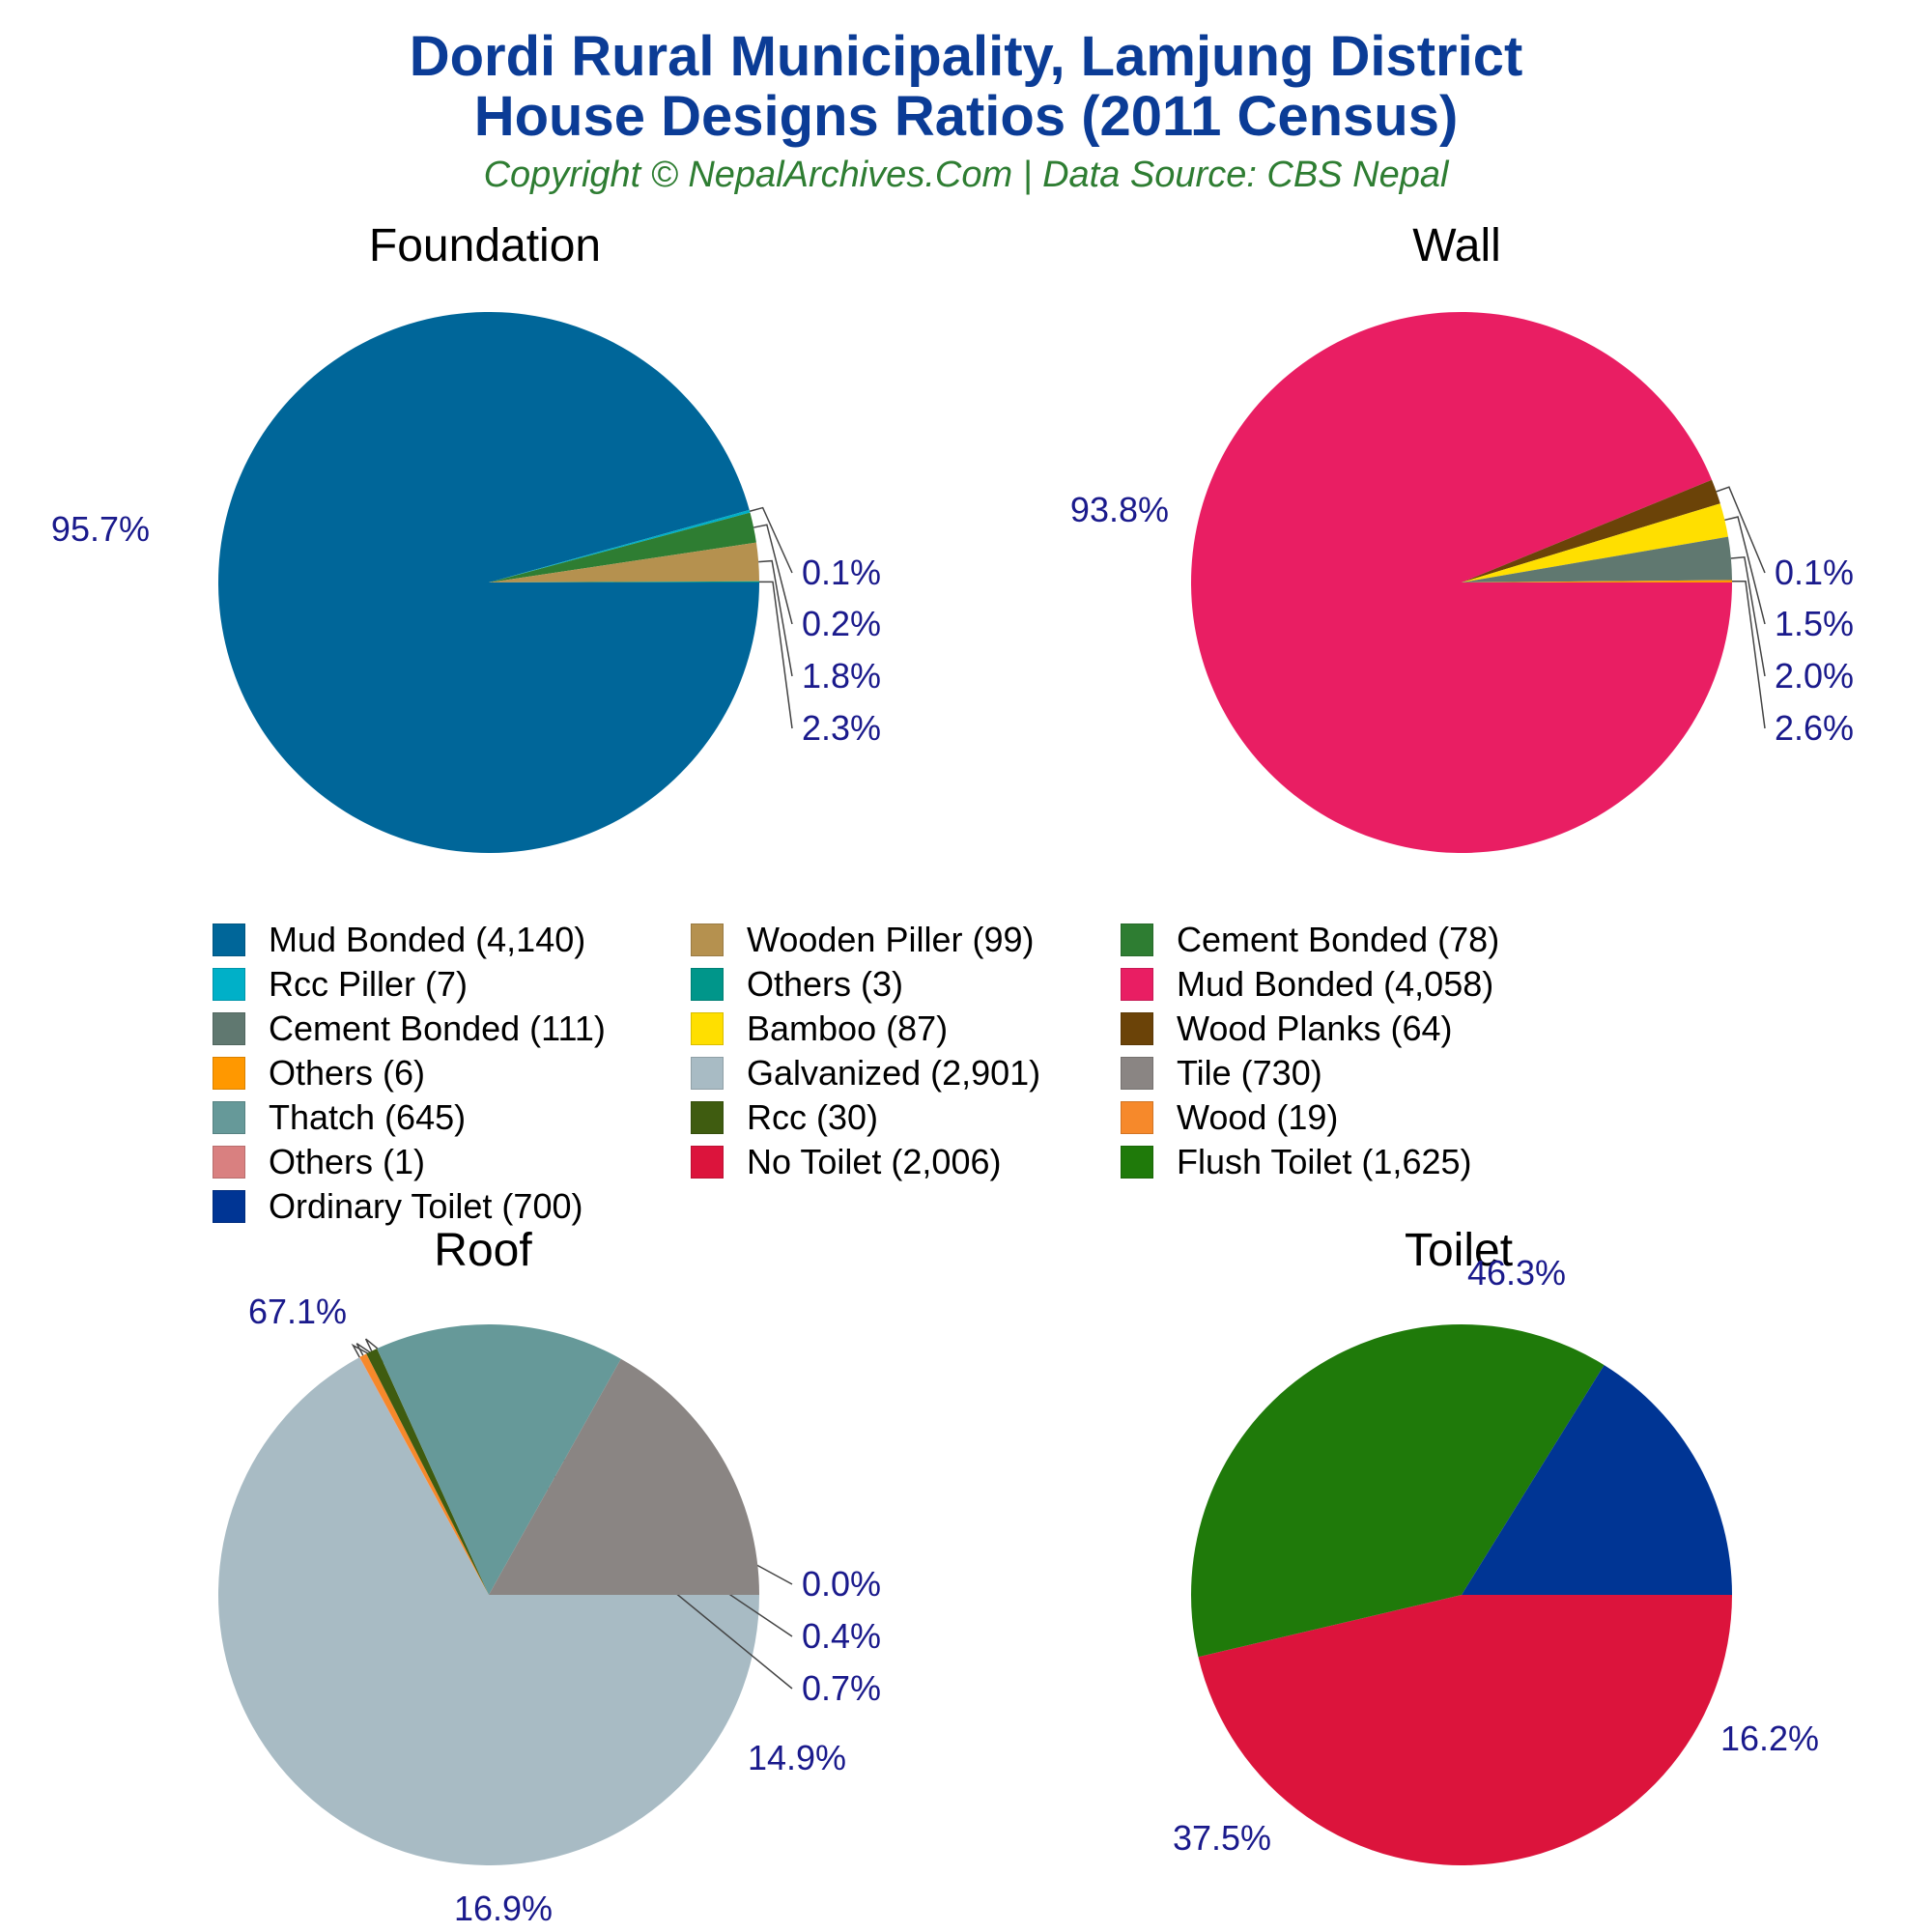 Image resolution: width=1932 pixels, height=1932 pixels. I want to click on pie-roof: Roof 67.1% 0.0% 0.4% 0.7% 14.9% 16.9%, so click(549, 1576).